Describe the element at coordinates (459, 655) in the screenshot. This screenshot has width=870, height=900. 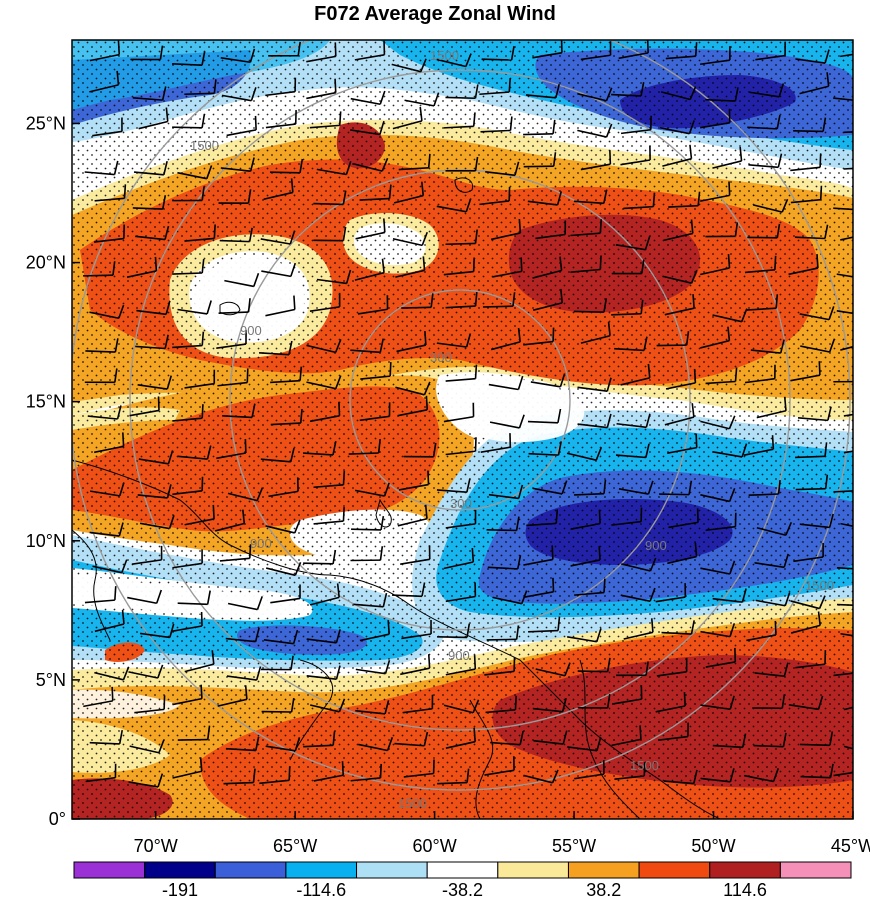
I see `ring-label-900: 900` at that location.